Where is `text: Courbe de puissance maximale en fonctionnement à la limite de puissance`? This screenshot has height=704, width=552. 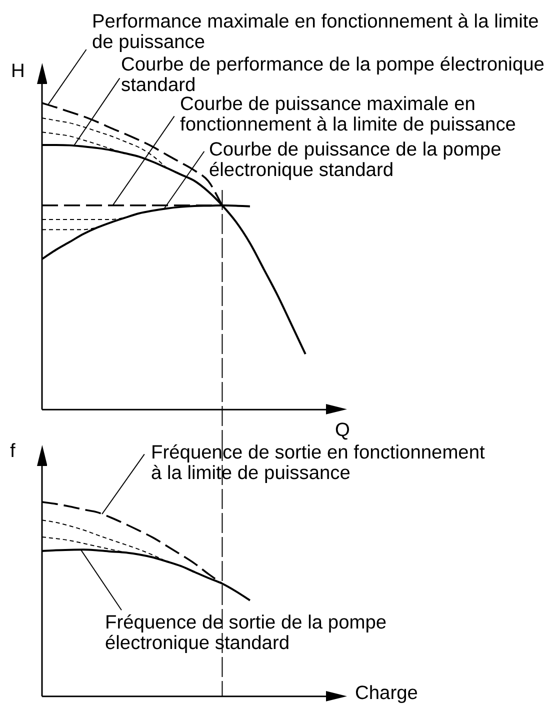 text: Courbe de puissance maximale en fonctionnement à la limite de puissance is located at coordinates (348, 115).